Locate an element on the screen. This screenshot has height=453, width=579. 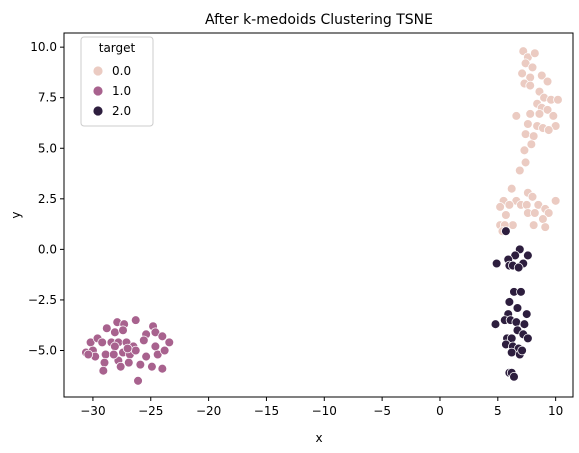
legend-label-1: 1.0 is located at coordinates (121, 91).